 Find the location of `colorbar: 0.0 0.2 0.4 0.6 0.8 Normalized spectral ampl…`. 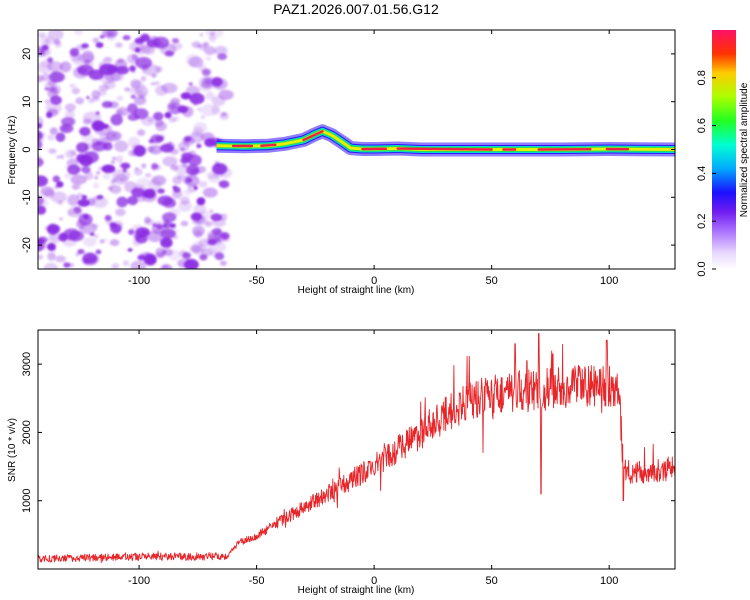

colorbar: 0.0 0.2 0.4 0.6 0.8 Normalized spectral ampl… is located at coordinates (723, 153).